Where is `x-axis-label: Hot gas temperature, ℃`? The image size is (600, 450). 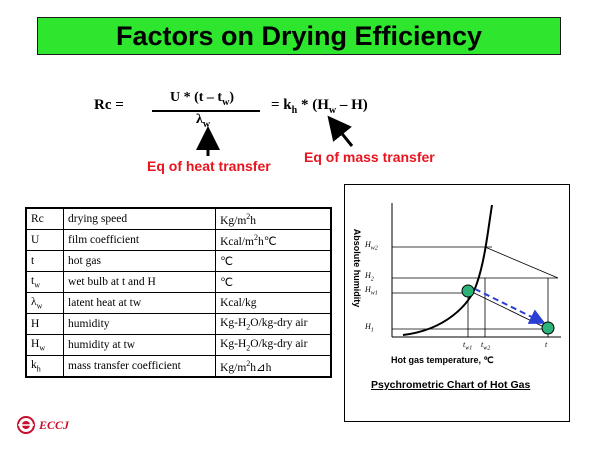
x-axis-label: Hot gas temperature, ℃ is located at coordinates (442, 360).